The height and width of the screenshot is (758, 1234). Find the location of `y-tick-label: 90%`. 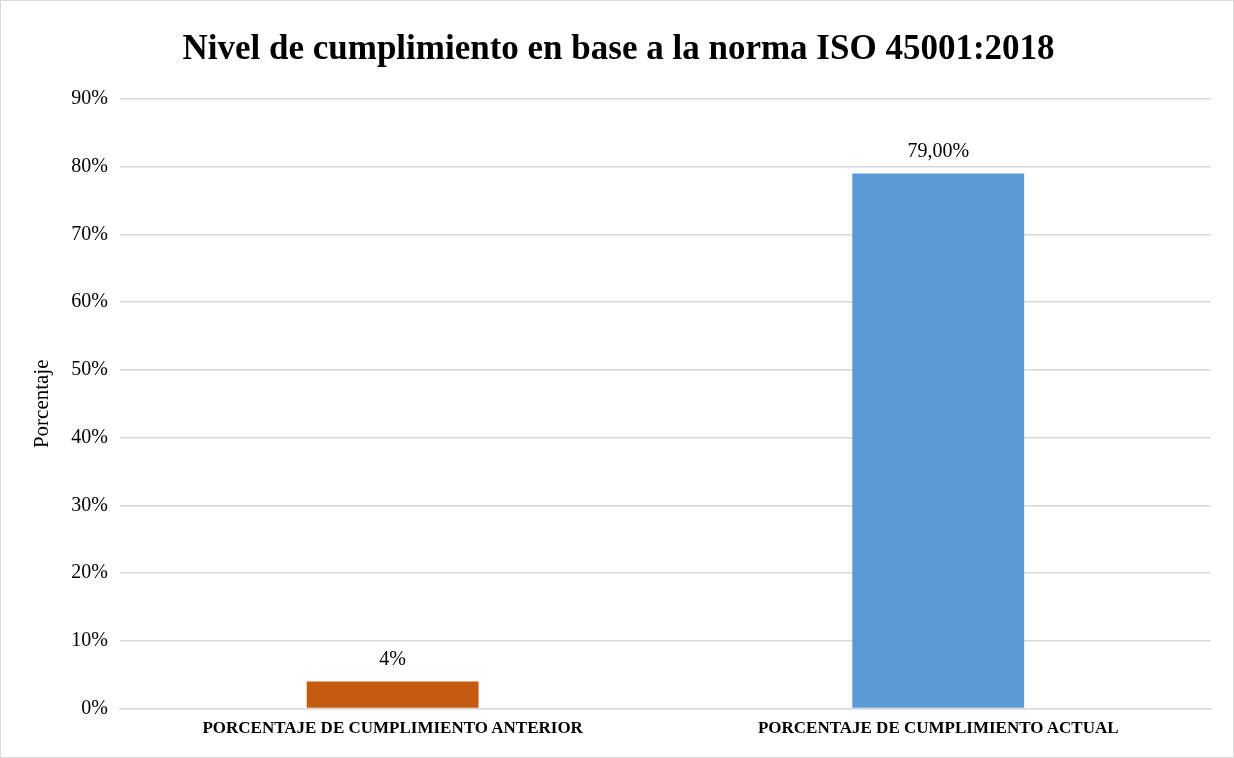

y-tick-label: 90% is located at coordinates (89, 97).